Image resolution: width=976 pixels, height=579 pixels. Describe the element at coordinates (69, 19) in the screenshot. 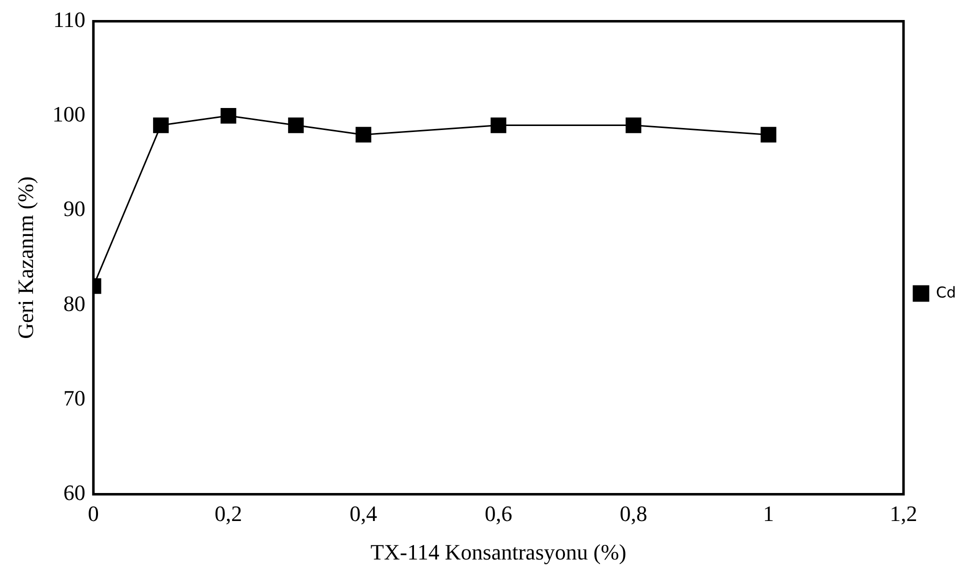

I see `y-tick-label: 110` at that location.